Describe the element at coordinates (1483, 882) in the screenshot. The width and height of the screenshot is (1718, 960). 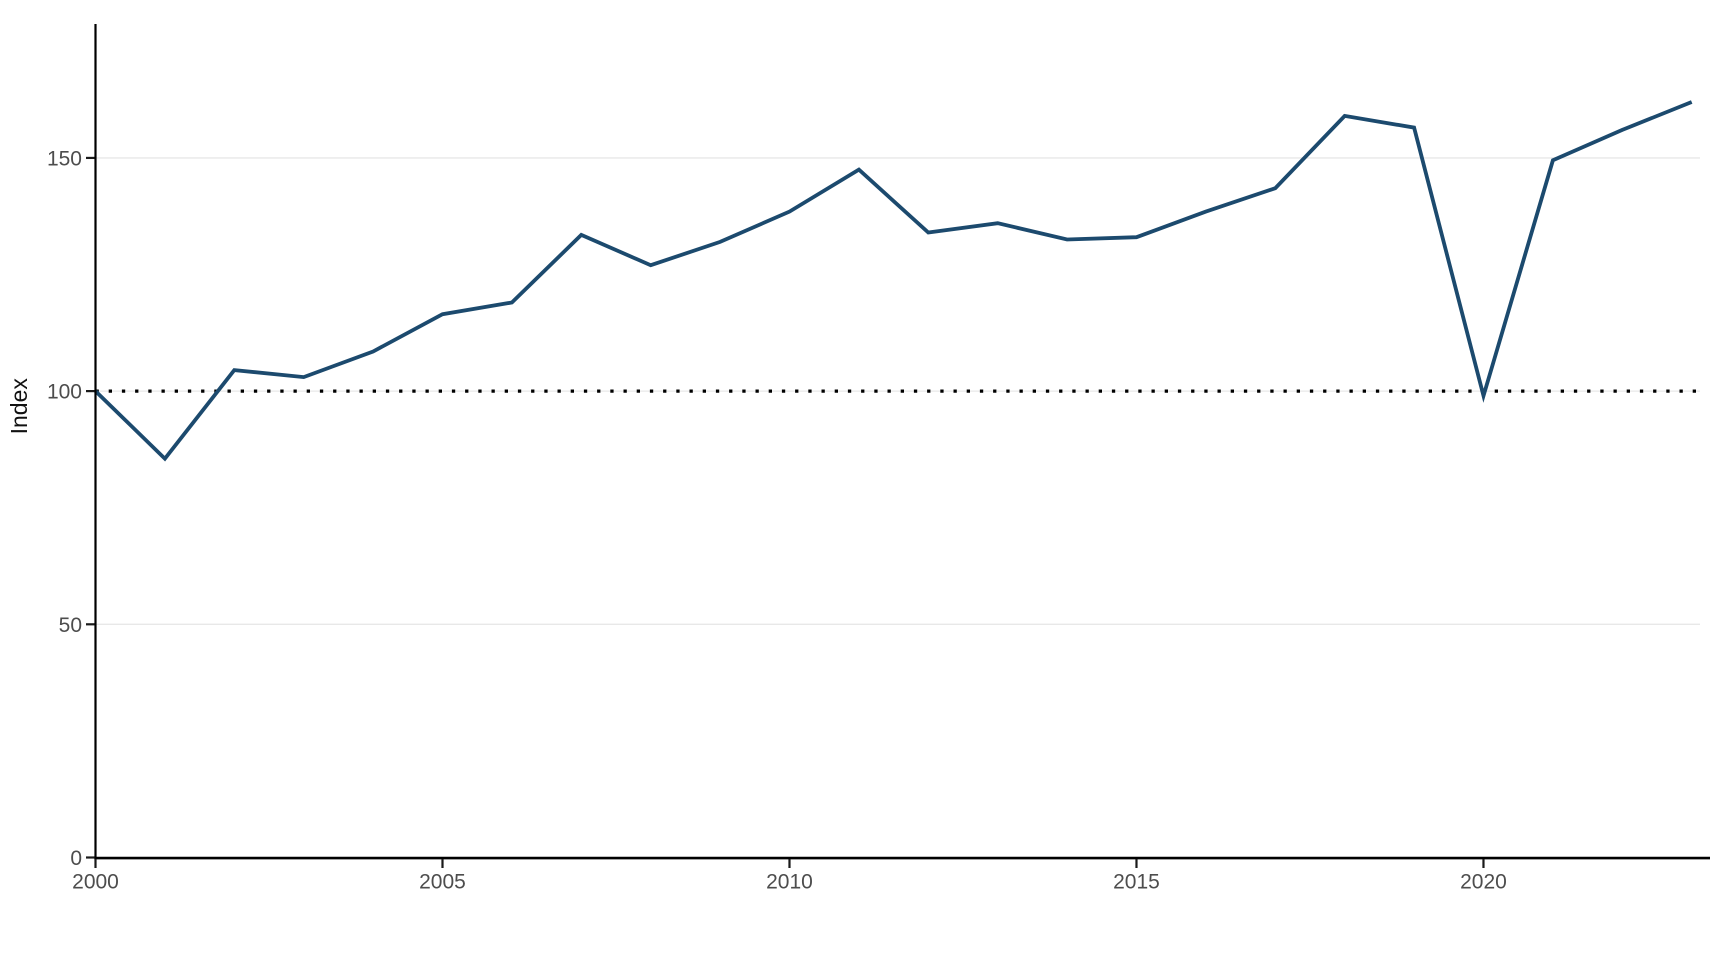
I see `x-tick-label-2020: 2020` at that location.